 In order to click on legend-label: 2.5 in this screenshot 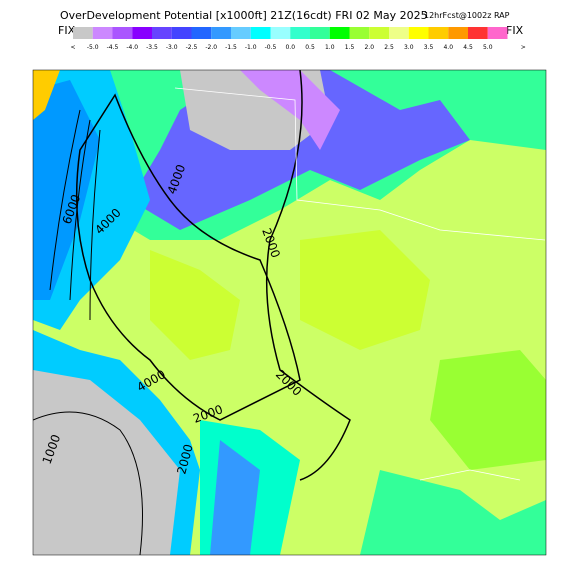, I will do `click(389, 47)`.